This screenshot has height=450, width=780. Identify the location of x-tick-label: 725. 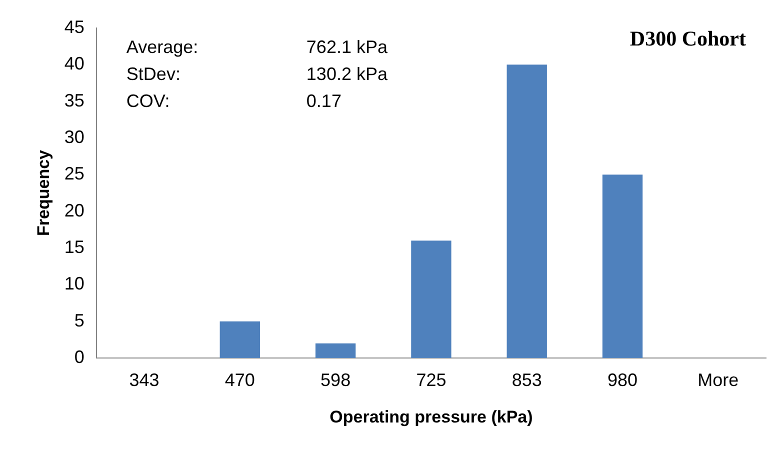
(431, 380).